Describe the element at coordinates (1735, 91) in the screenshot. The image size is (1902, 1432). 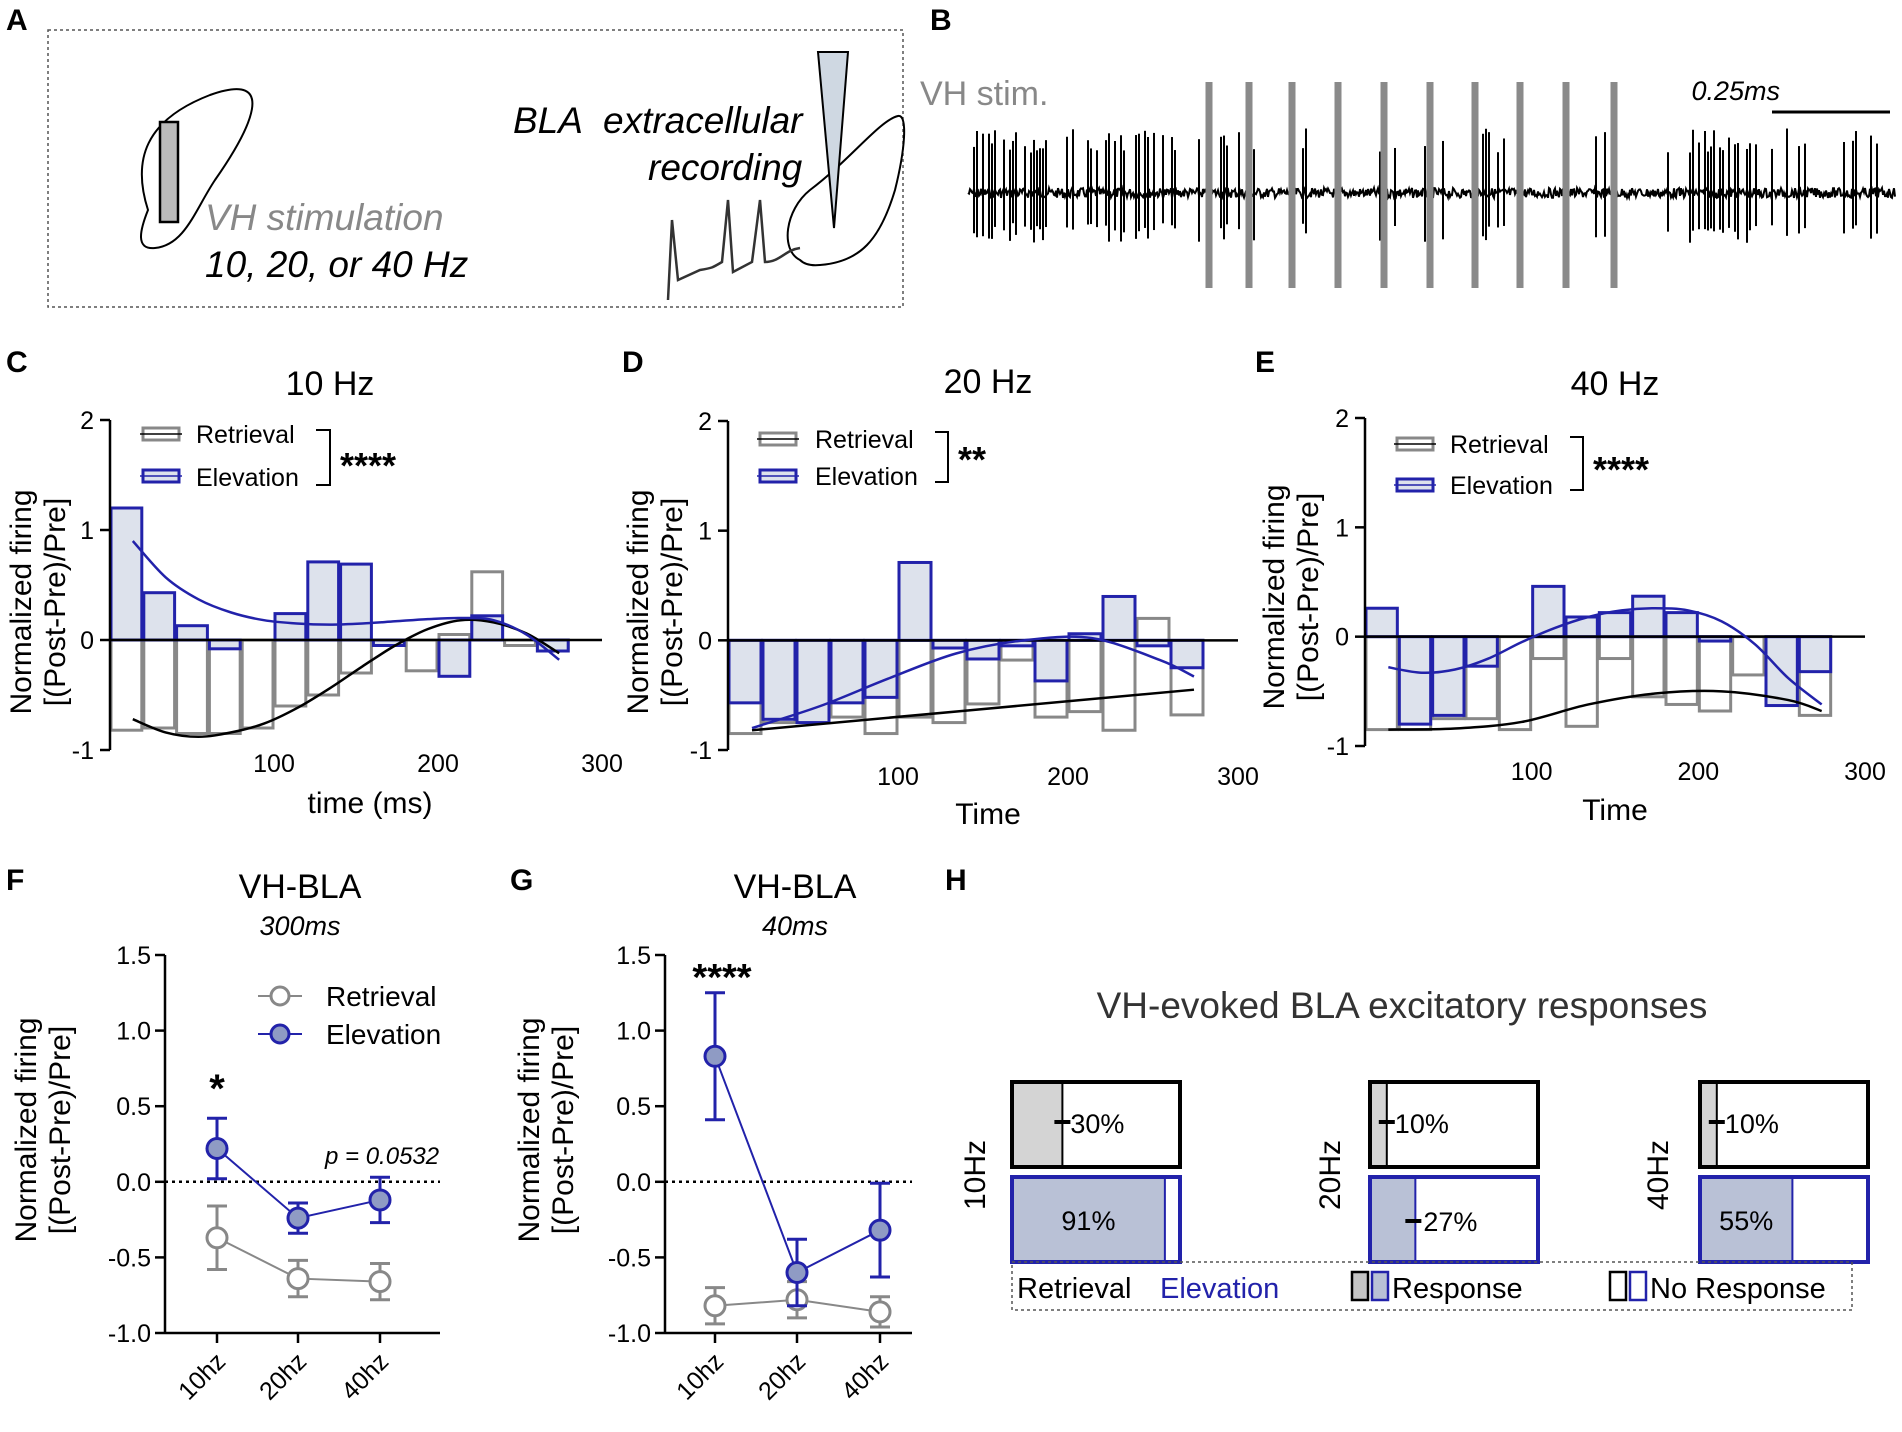
I see `scale-bar-label: 0.25ms` at that location.